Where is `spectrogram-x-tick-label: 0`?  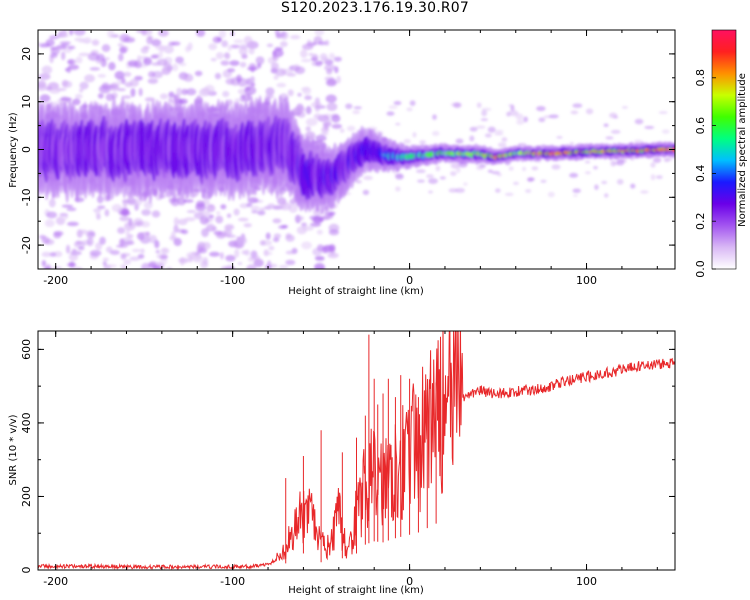
spectrogram-x-tick-label: 0 is located at coordinates (409, 280).